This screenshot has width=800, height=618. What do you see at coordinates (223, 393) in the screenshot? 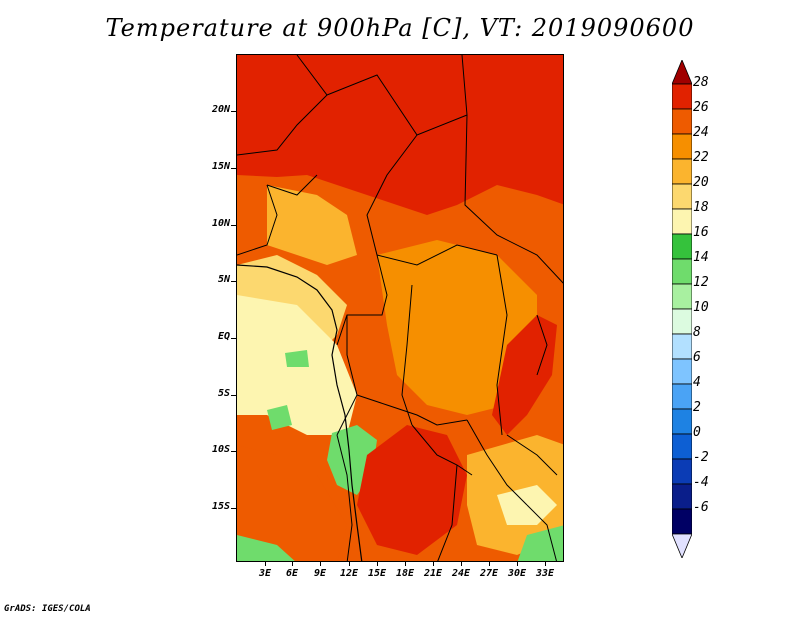
I see `lat-label-5s: 5S` at bounding box center [223, 393].